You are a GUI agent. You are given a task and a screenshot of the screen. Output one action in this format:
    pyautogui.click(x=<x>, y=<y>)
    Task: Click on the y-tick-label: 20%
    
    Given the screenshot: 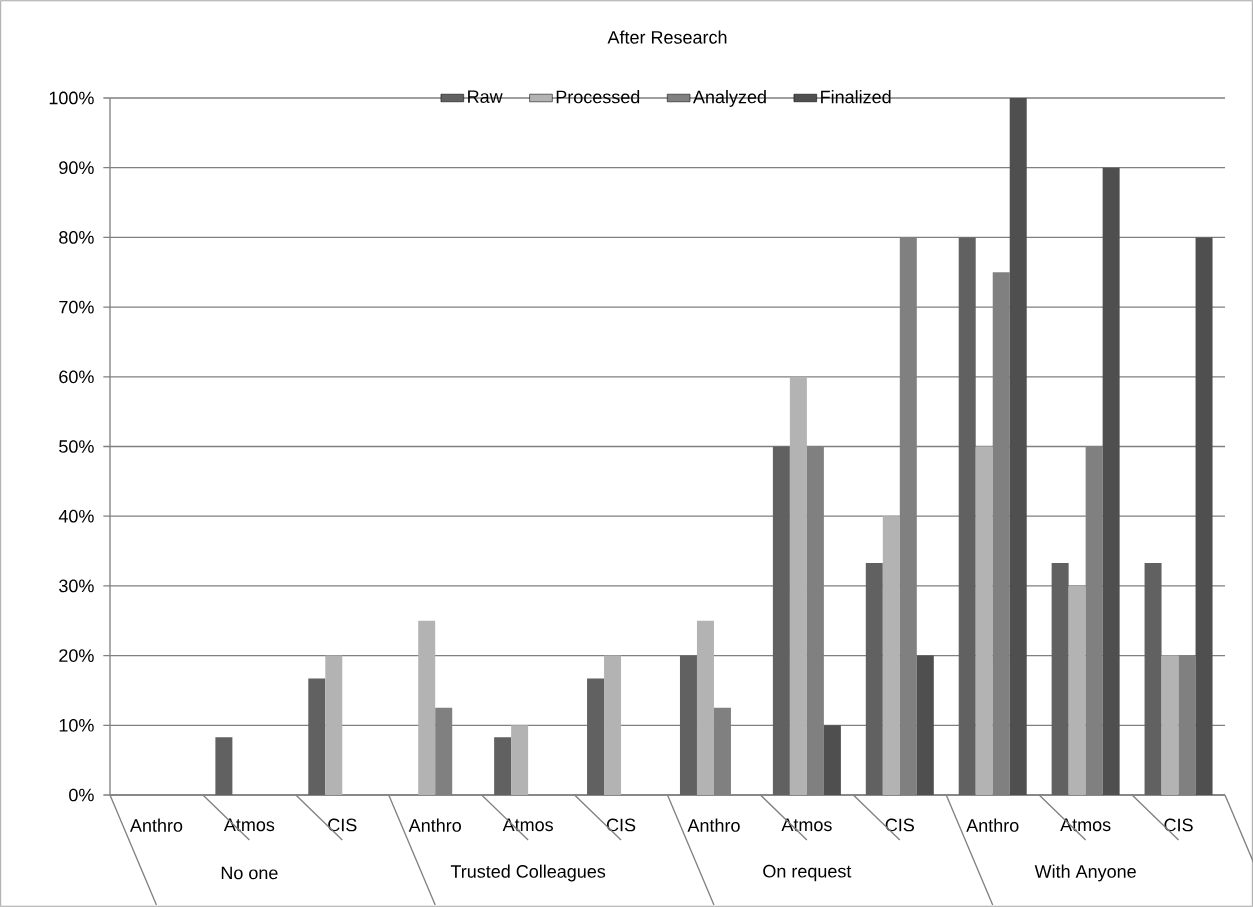 What is the action you would take?
    pyautogui.click(x=76, y=655)
    